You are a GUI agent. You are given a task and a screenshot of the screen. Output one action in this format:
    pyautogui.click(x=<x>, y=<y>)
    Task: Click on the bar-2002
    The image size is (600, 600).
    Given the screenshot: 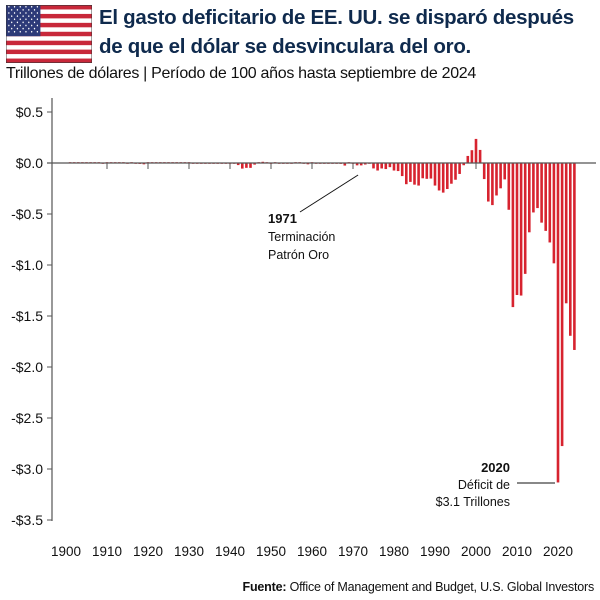 What is the action you would take?
    pyautogui.click(x=484, y=171)
    